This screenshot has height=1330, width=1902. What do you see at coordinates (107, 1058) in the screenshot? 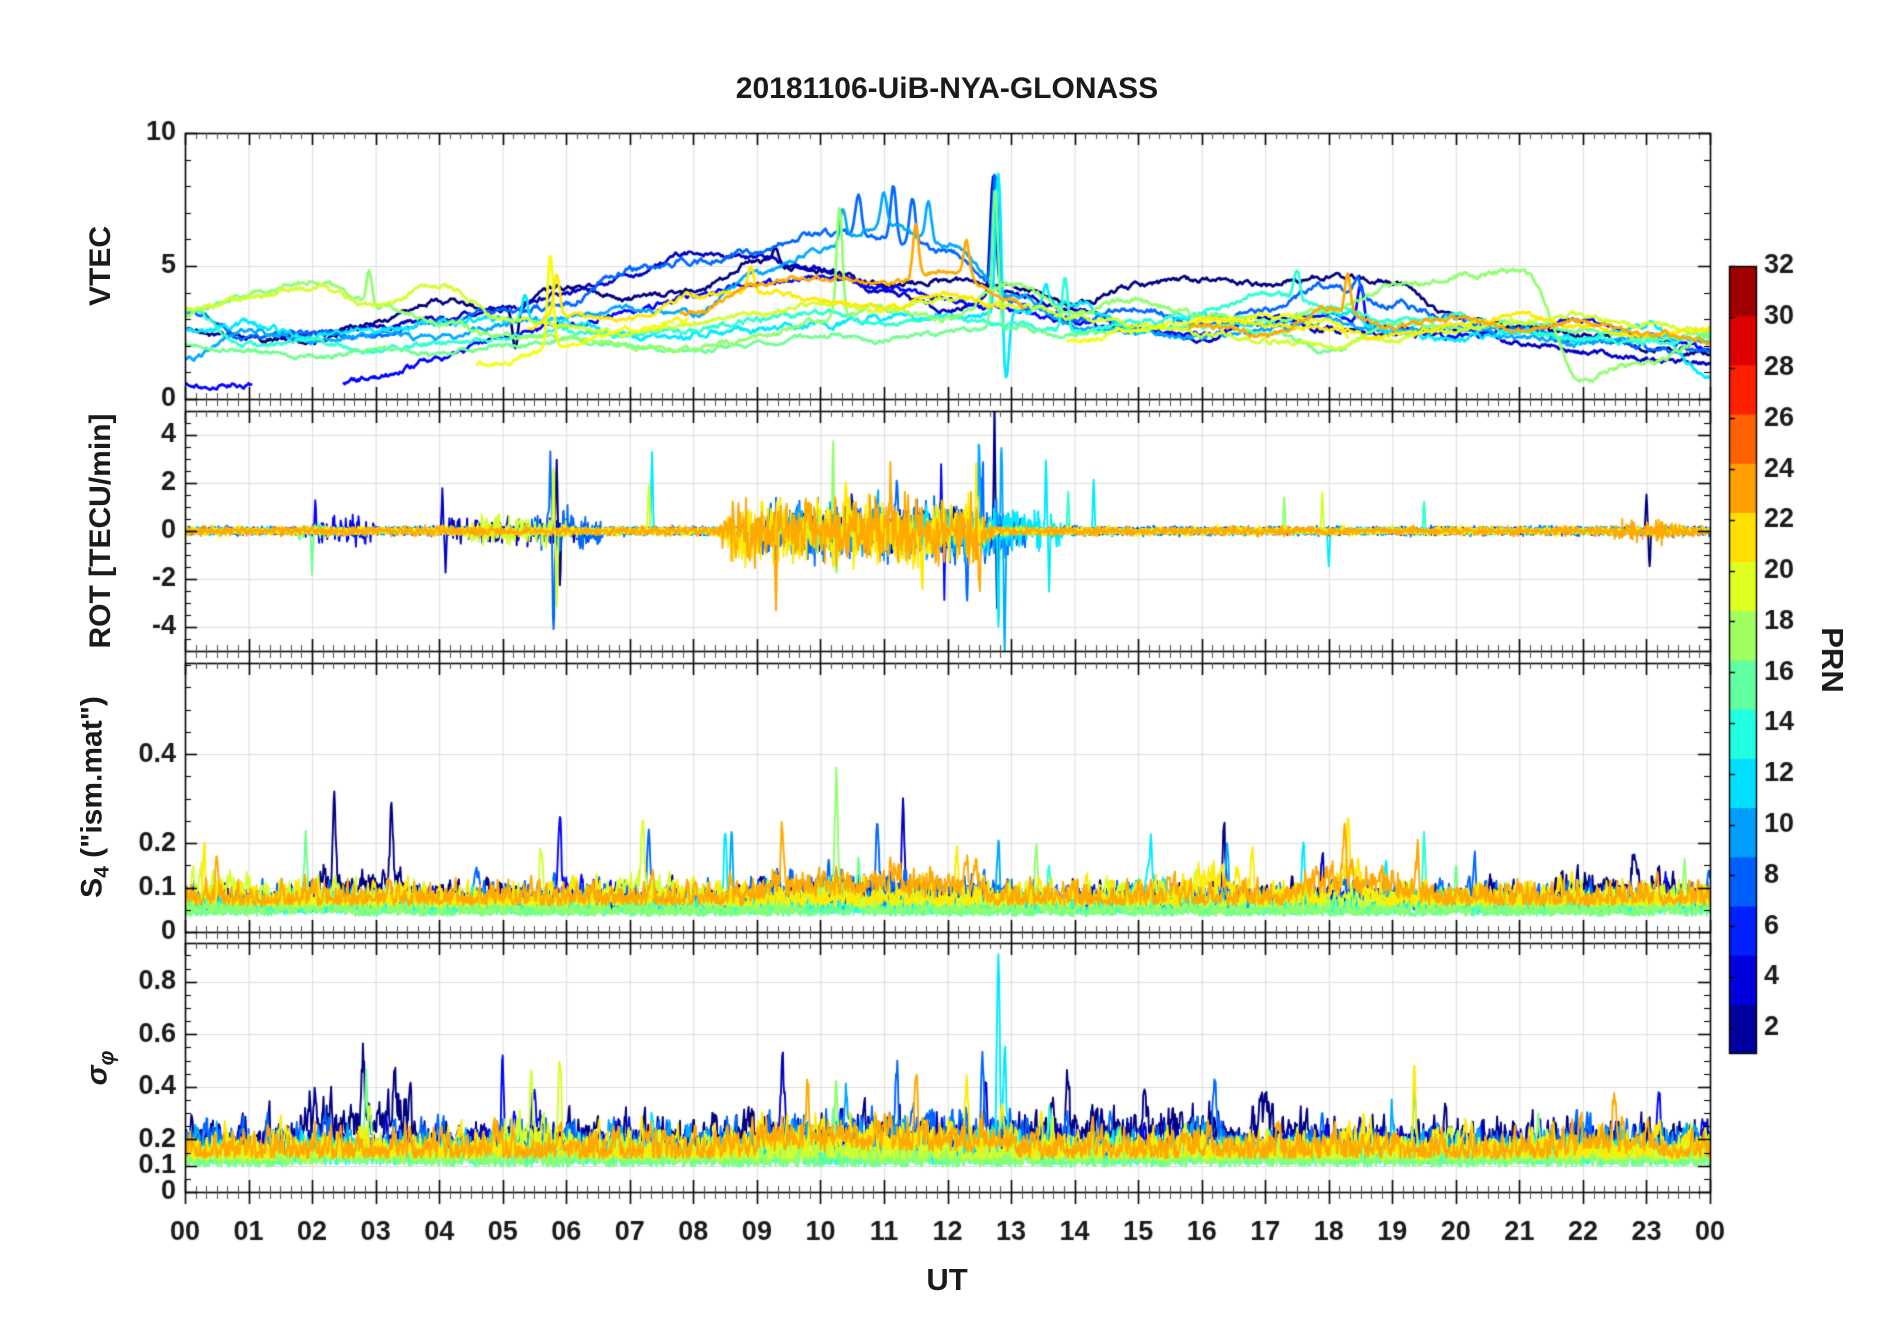
I see `ylabel-sigma-sub: φ` at bounding box center [107, 1058].